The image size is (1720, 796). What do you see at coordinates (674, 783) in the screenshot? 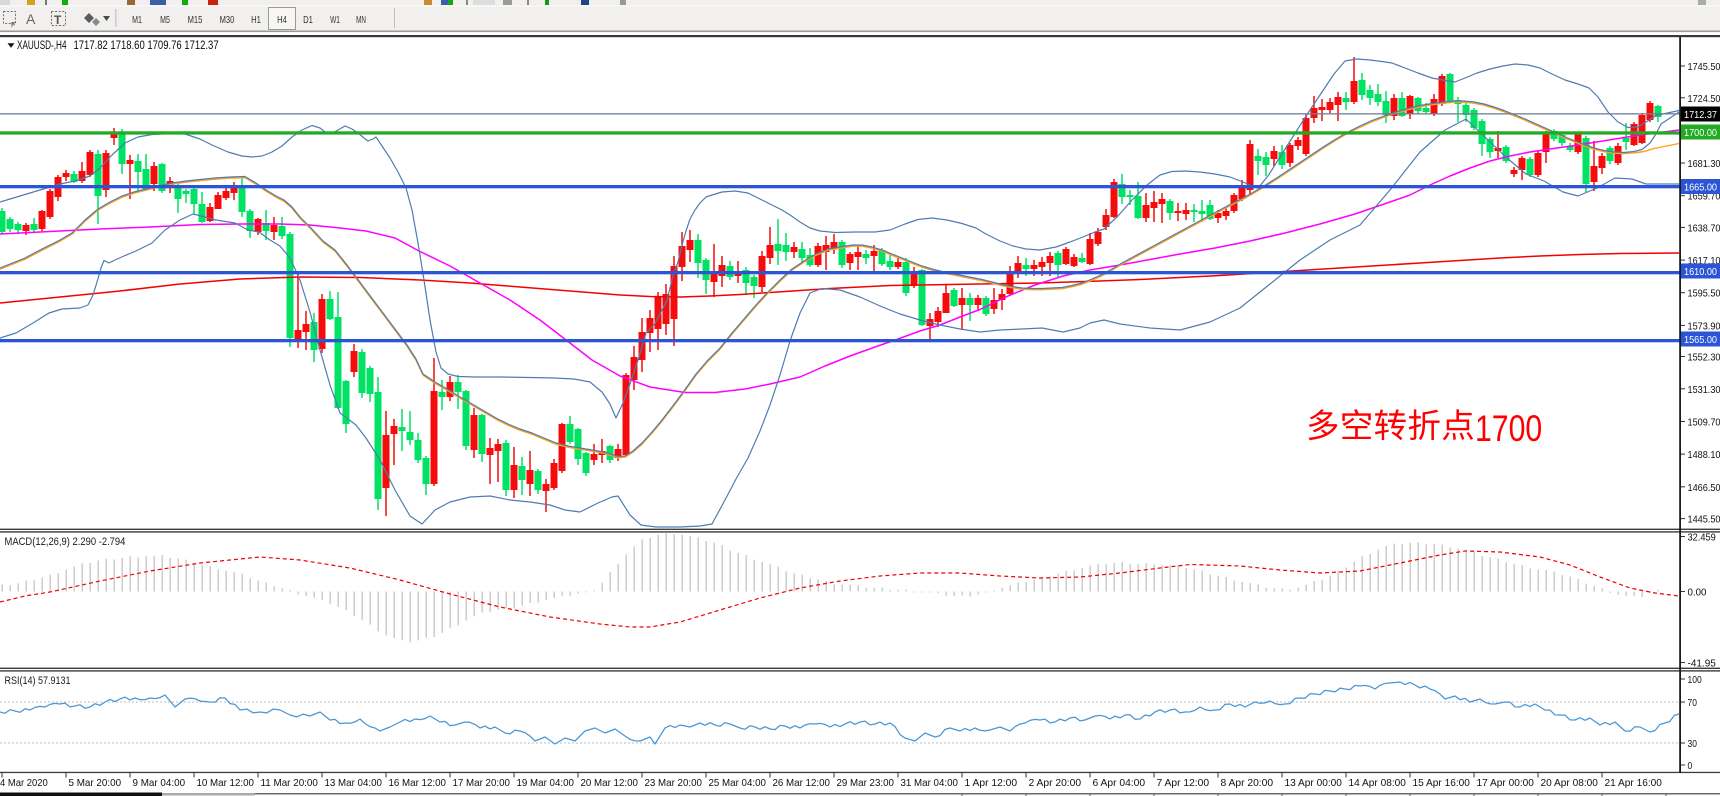
I see `svg-text: 23 Mar 20:00` at bounding box center [674, 783].